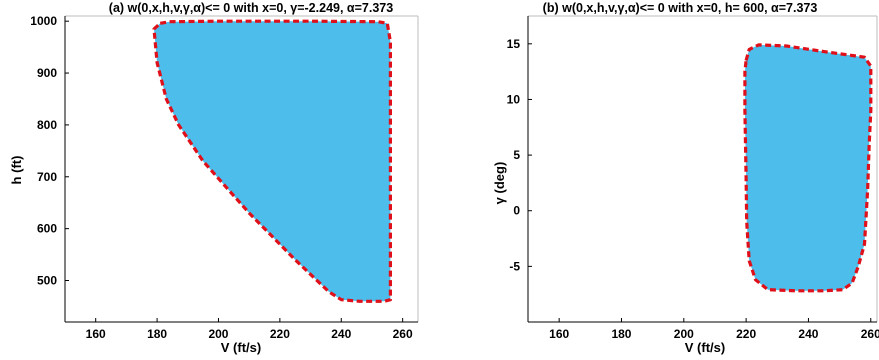 This screenshot has height=360, width=879. I want to click on panel-b-x-tick-label: 220, so click(746, 334).